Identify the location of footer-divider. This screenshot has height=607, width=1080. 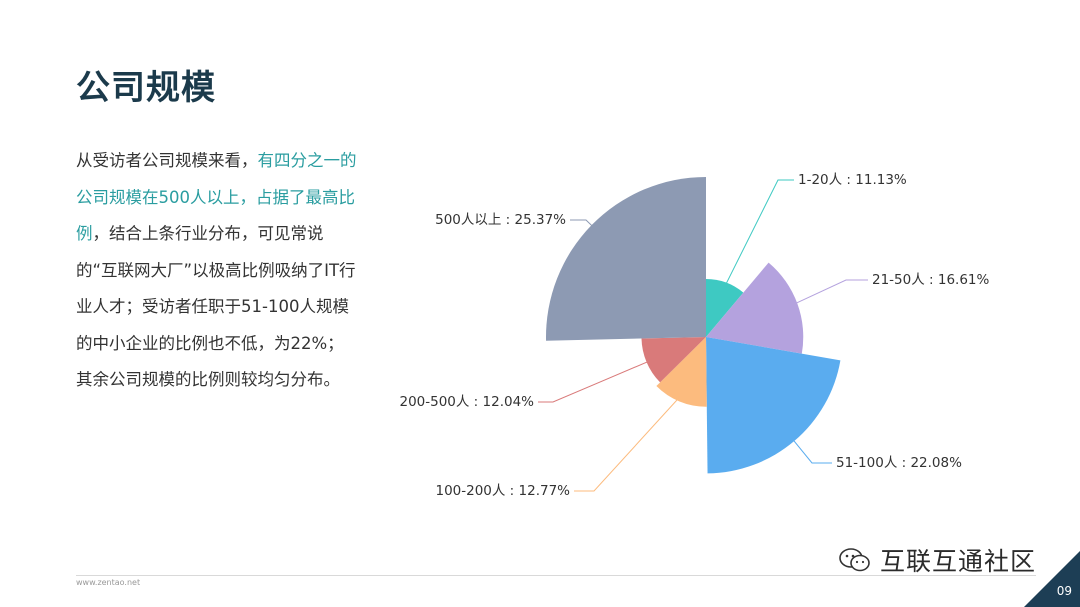
(556, 575).